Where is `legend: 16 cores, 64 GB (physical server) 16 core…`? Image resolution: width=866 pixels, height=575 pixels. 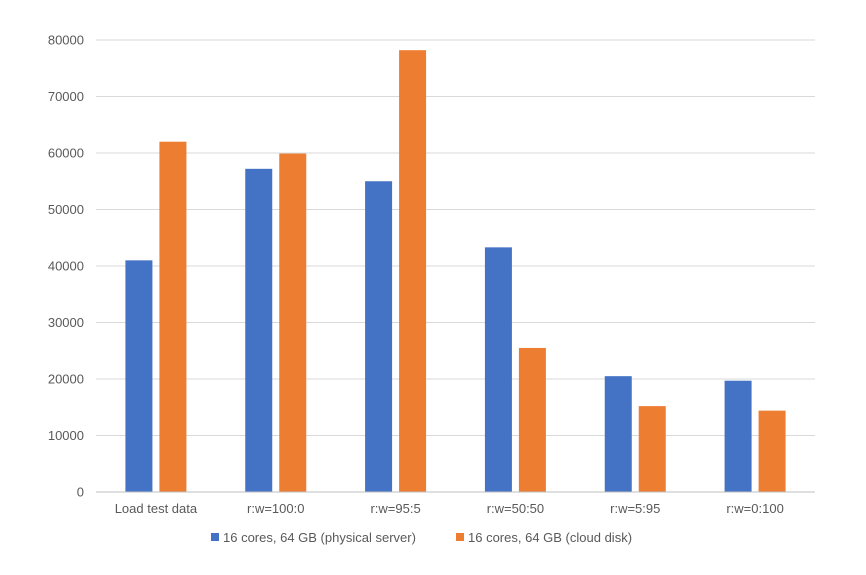 legend: 16 cores, 64 GB (physical server) 16 core… is located at coordinates (421, 537).